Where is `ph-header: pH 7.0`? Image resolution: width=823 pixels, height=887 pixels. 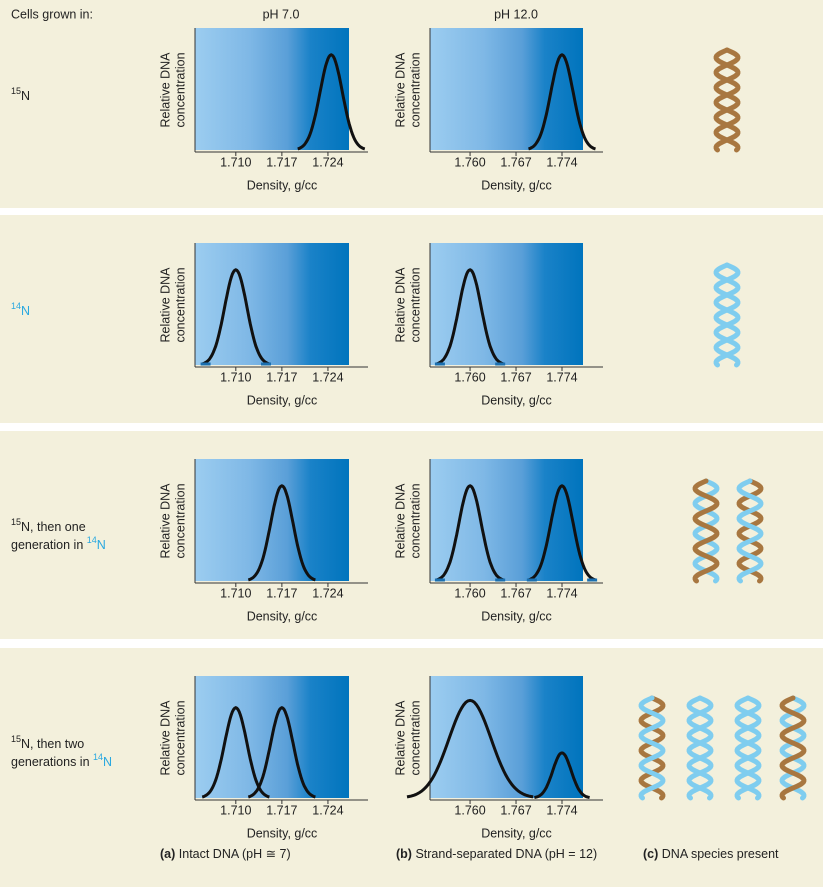 ph-header: pH 7.0 is located at coordinates (281, 14).